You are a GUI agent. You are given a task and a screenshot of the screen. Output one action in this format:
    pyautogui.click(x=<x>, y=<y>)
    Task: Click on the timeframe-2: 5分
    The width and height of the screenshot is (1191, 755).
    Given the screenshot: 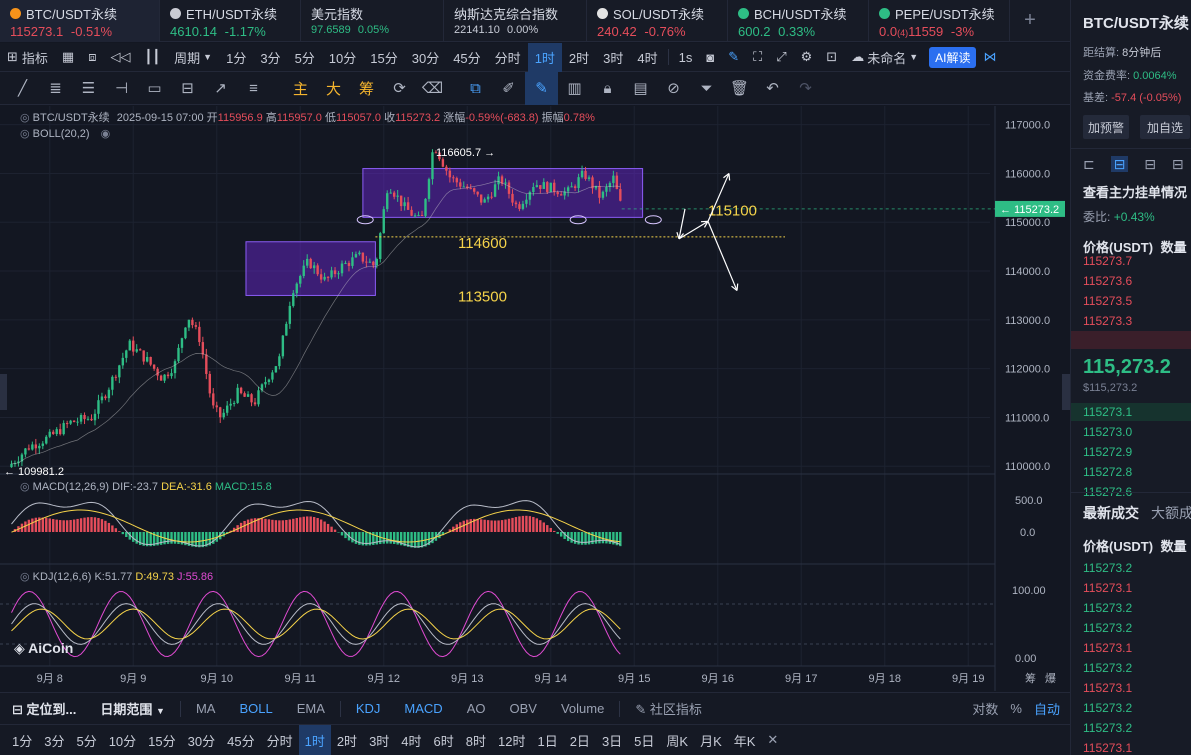 What is the action you would take?
    pyautogui.click(x=304, y=58)
    